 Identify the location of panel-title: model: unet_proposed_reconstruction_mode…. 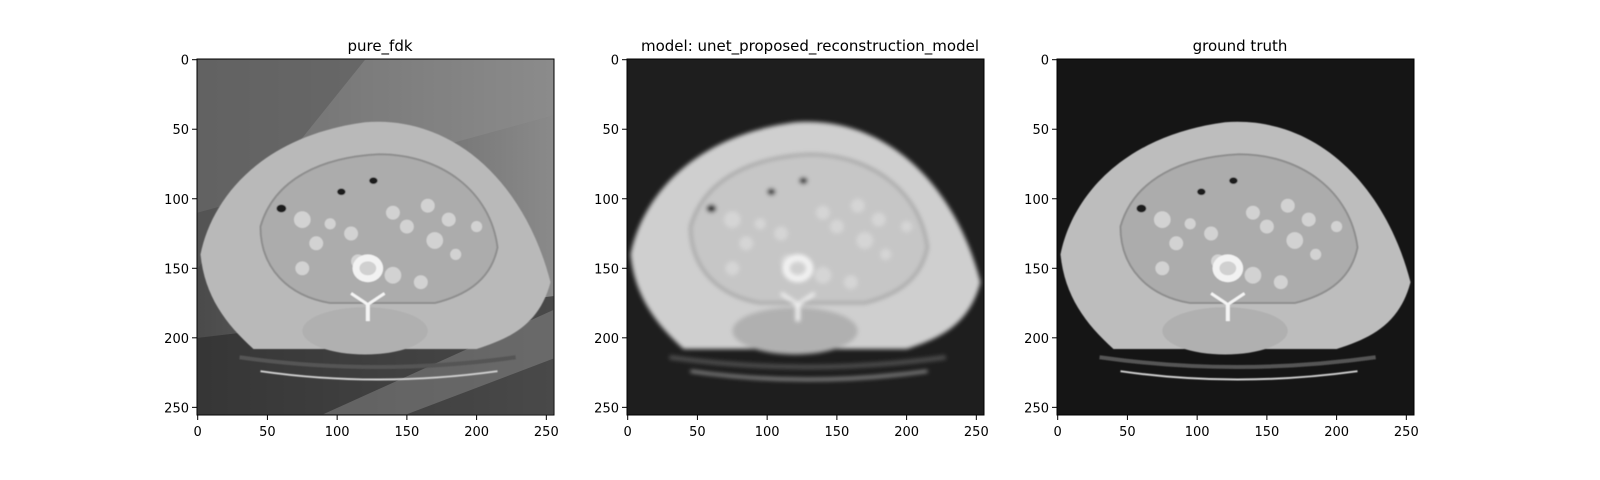
(809, 46).